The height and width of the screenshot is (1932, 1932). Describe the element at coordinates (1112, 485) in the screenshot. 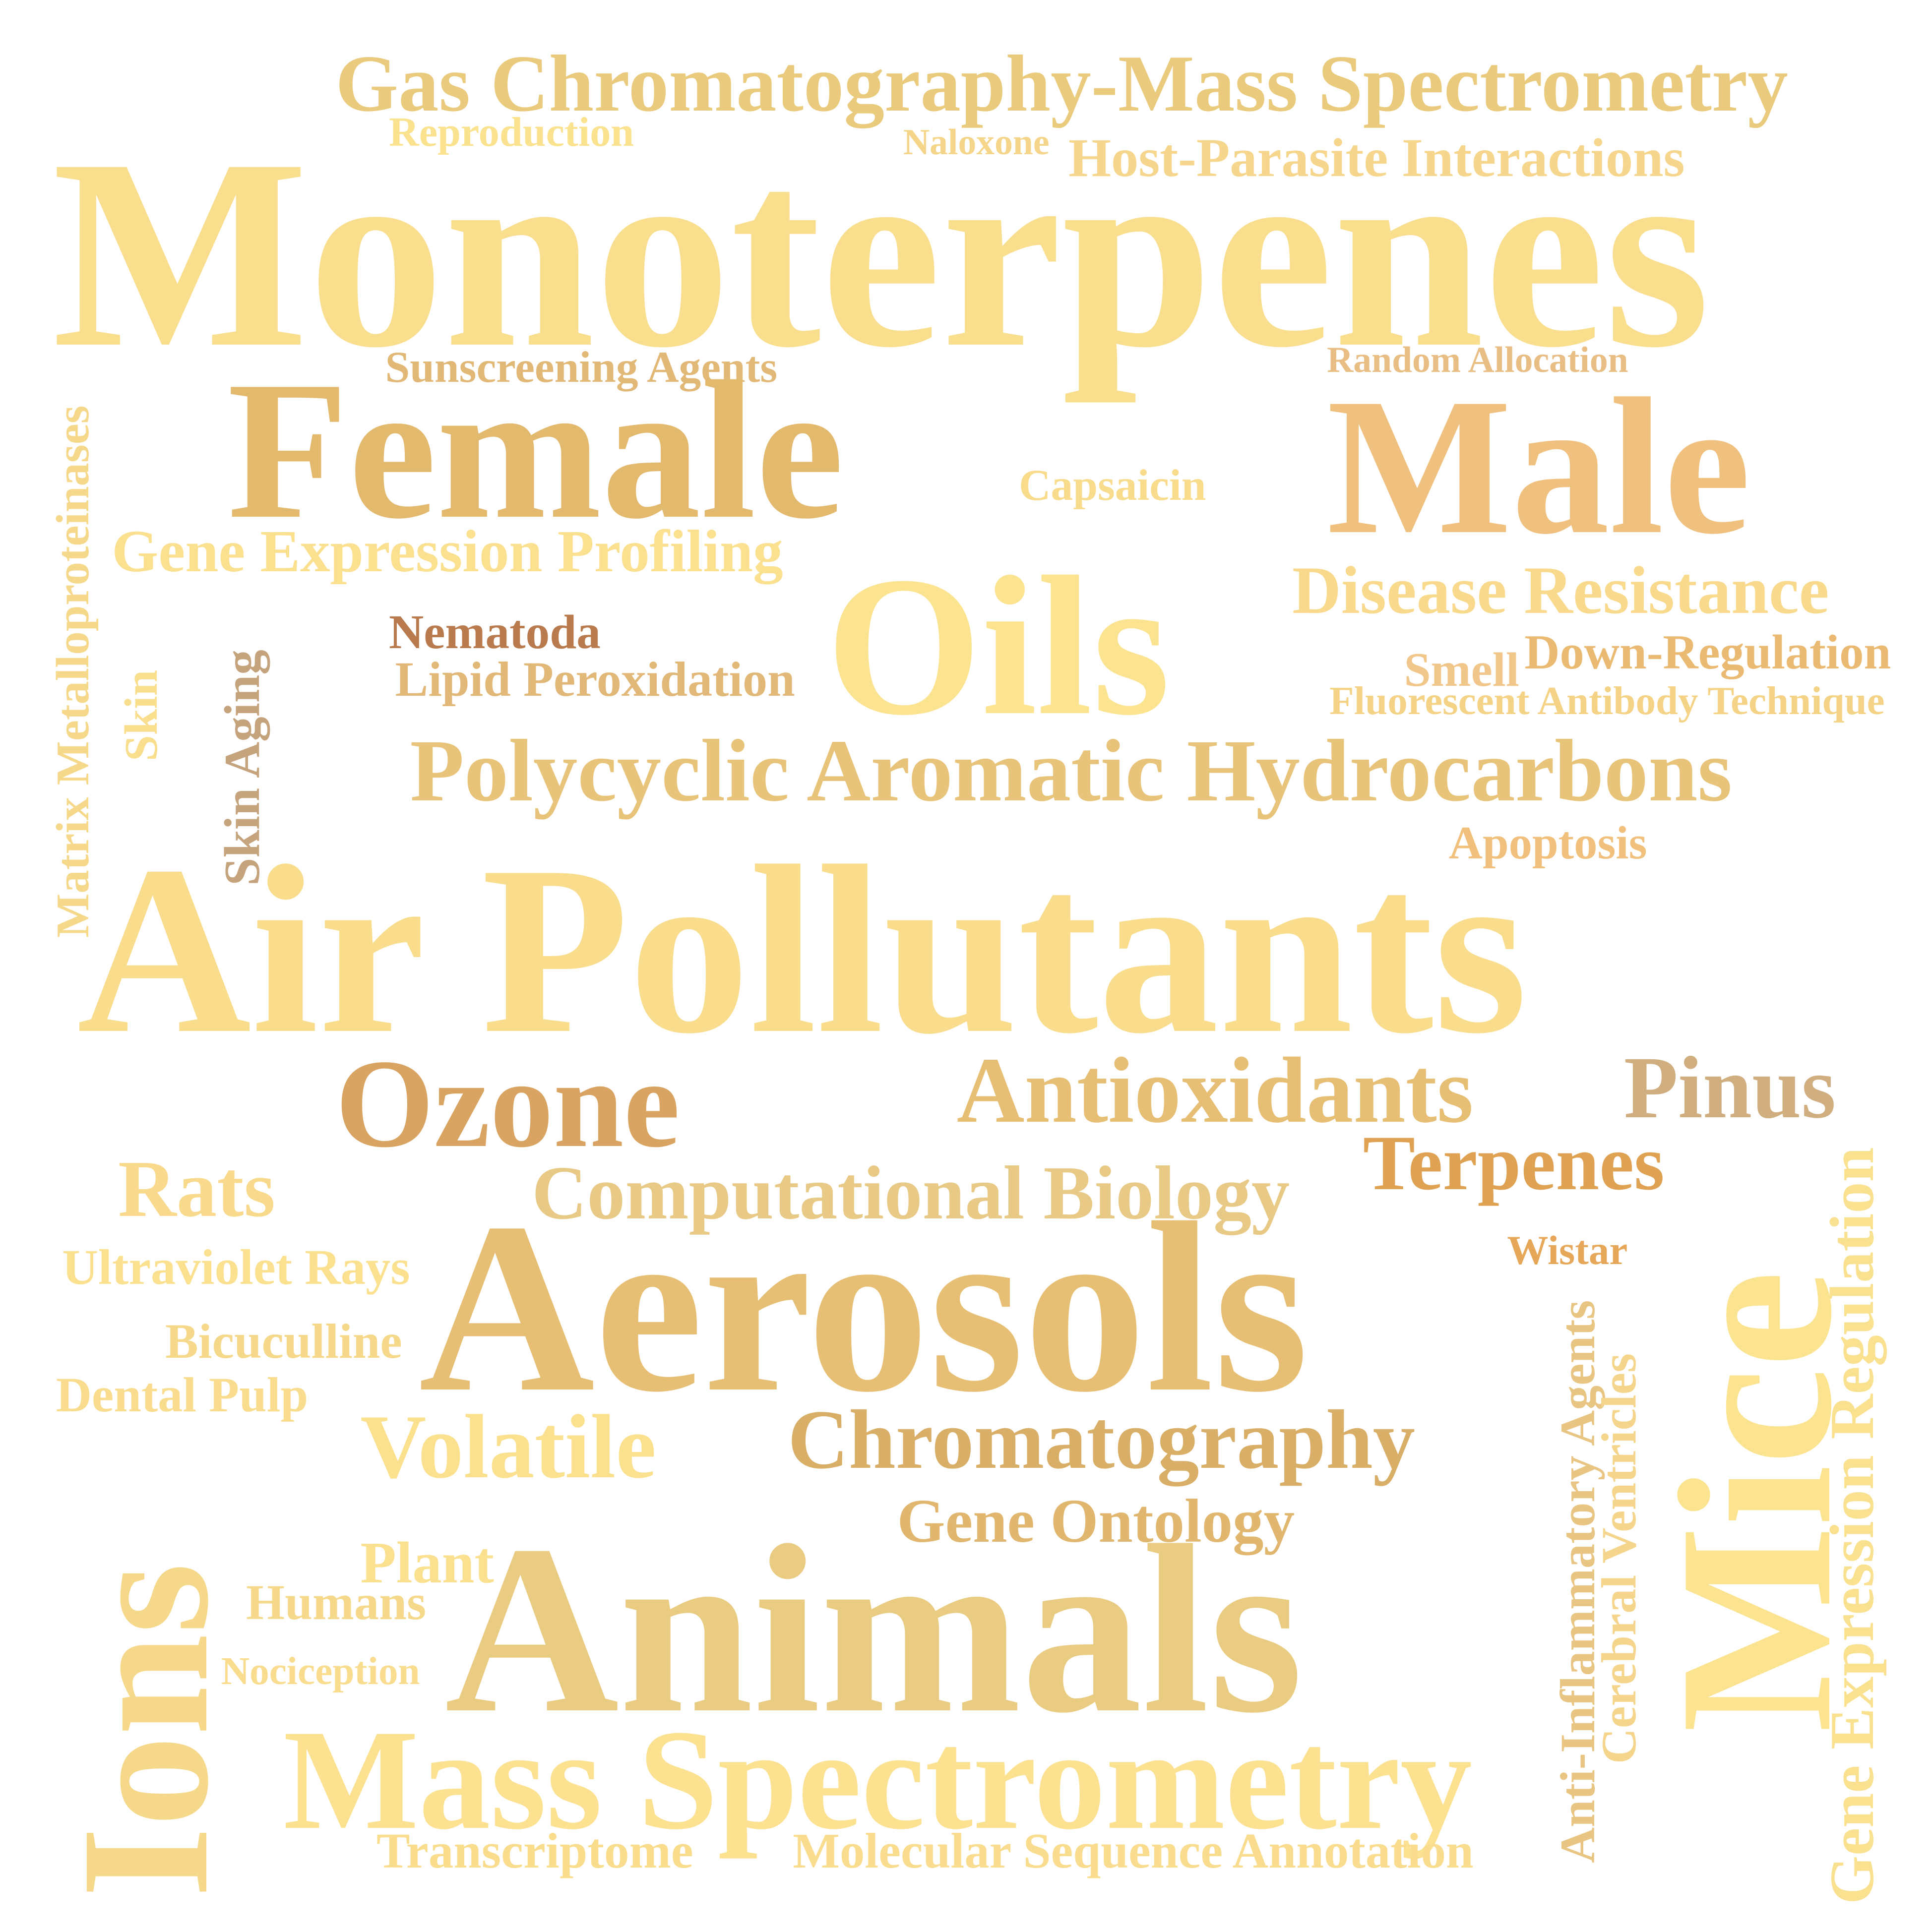

I see `word-capsaicin: Capsaicin` at that location.